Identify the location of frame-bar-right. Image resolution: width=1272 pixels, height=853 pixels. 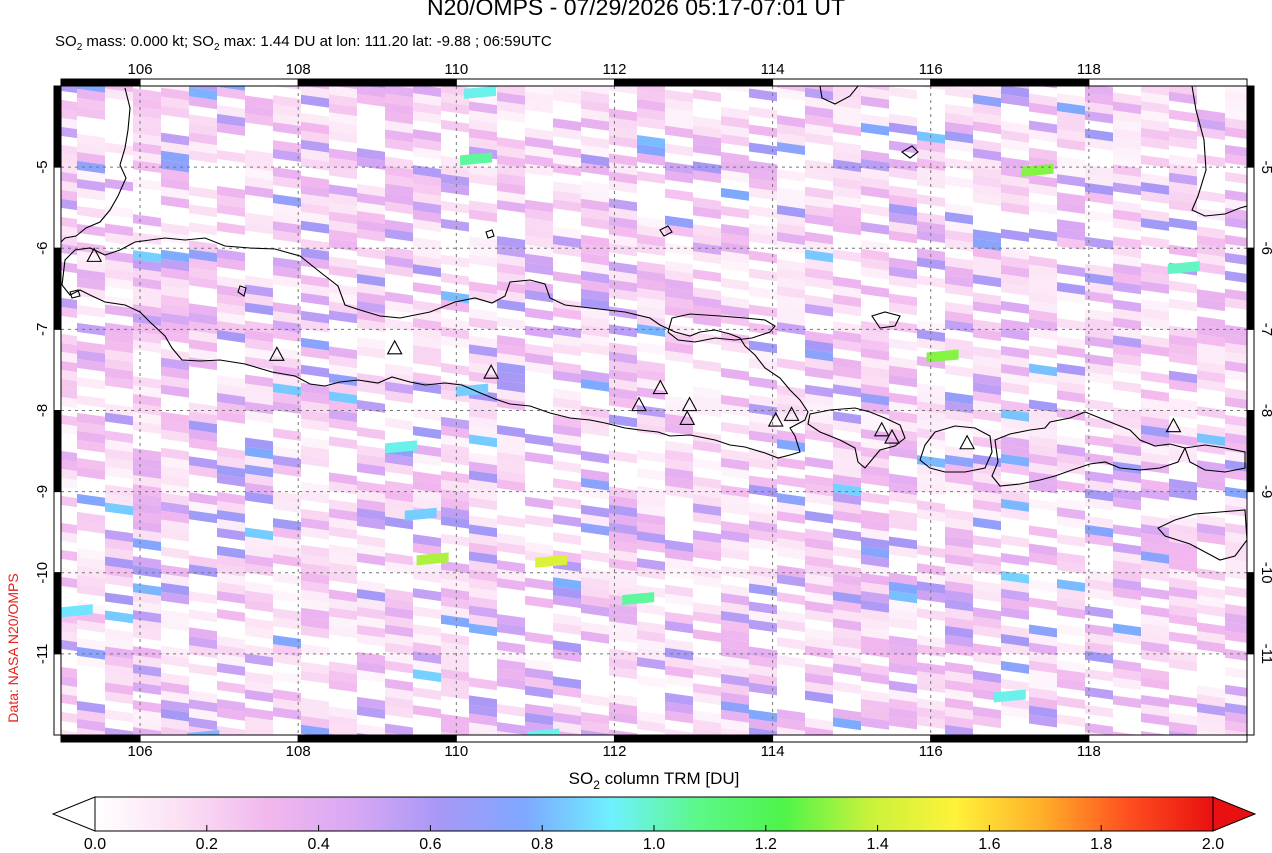
(1250, 207).